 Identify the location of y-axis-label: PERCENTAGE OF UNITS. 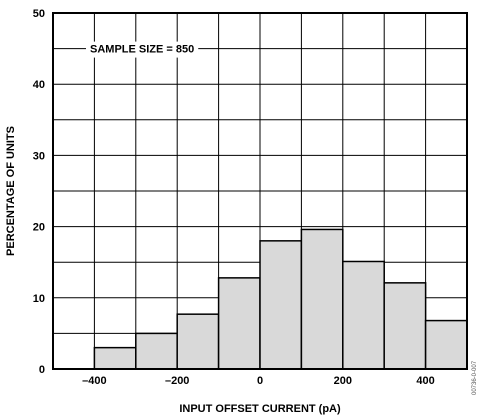
(11, 191).